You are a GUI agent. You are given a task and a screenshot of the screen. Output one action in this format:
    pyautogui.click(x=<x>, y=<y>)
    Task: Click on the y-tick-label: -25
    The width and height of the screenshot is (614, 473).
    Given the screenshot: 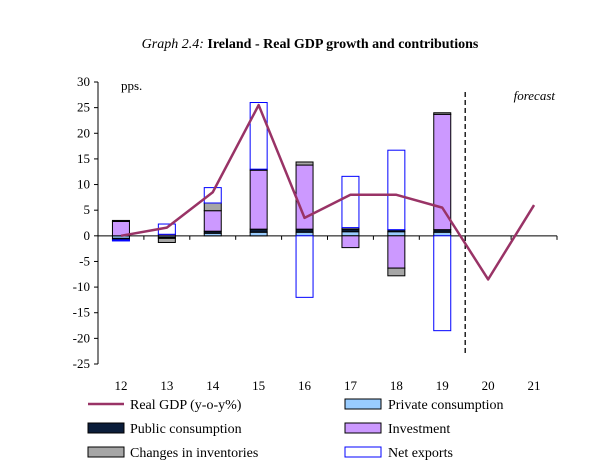 What is the action you would take?
    pyautogui.click(x=81, y=363)
    